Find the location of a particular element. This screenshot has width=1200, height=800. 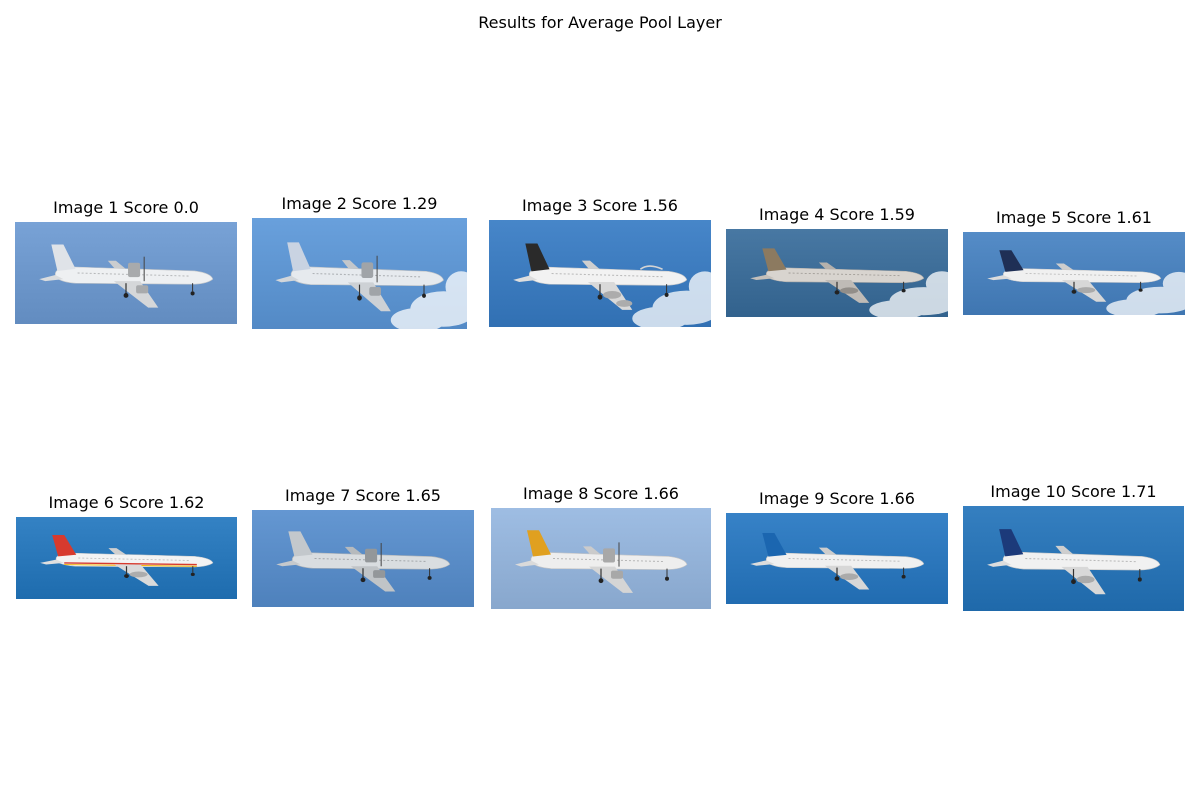

result-title: Image 5 Score 1.61 is located at coordinates (1074, 217).